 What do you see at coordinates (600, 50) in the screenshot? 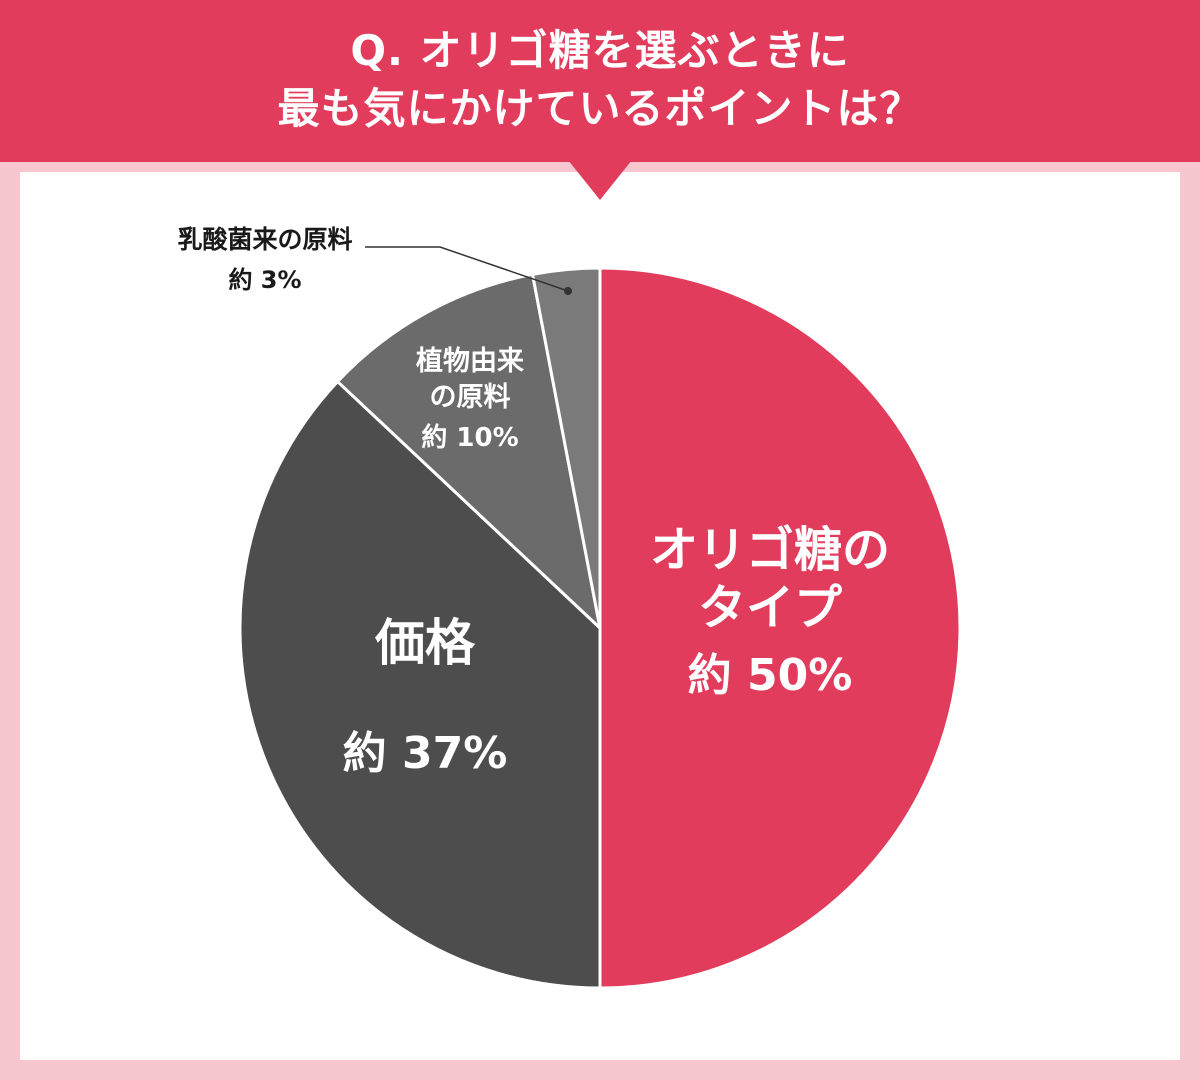
I see `title-line-1: Q. オリゴ糖を選ぶときに` at bounding box center [600, 50].